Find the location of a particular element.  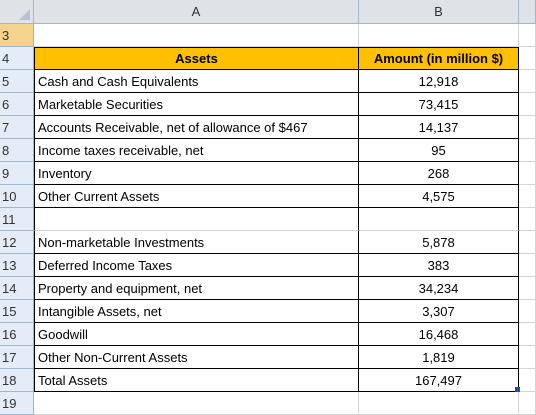

column-header-a: A is located at coordinates (196, 12).